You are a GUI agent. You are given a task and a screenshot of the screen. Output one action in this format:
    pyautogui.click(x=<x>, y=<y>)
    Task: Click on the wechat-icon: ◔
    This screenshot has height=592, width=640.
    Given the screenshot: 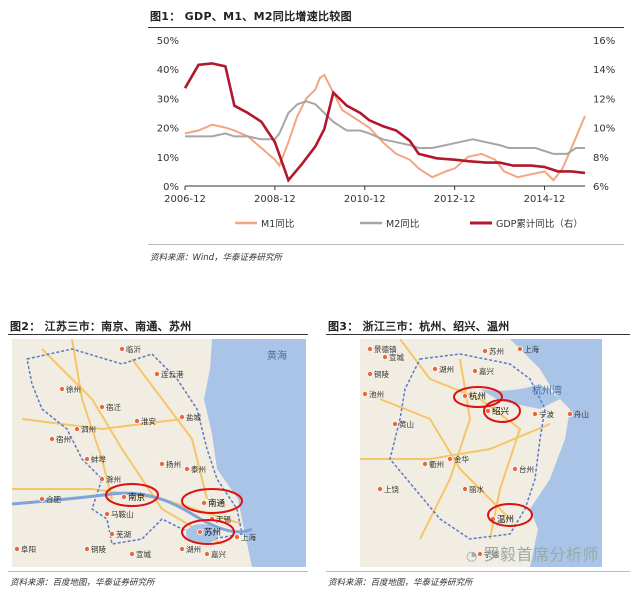 What is the action you would take?
    pyautogui.click(x=472, y=556)
    